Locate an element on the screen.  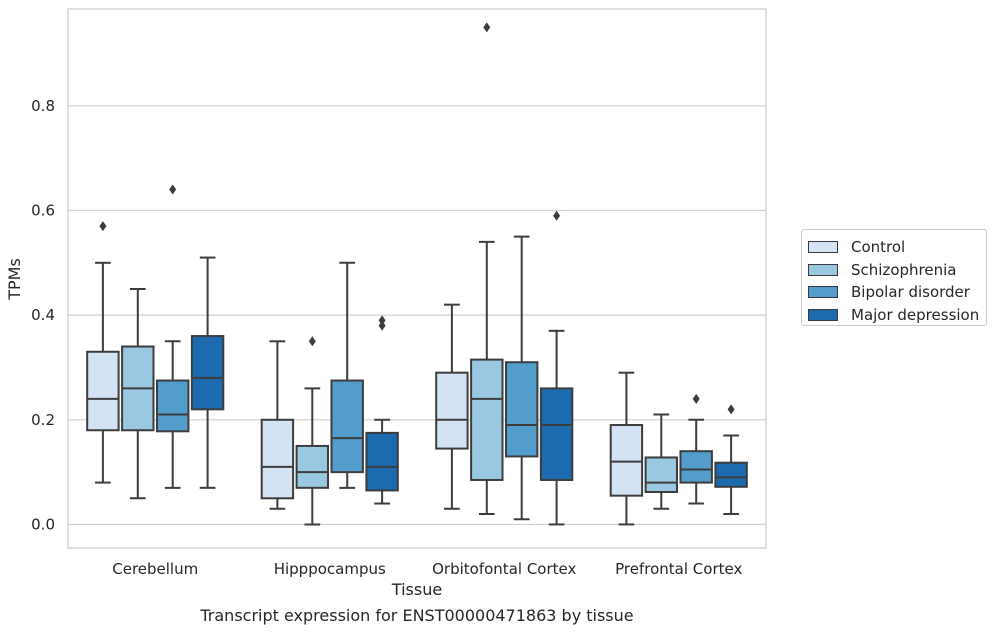
y-tick-label: 0.8 is located at coordinates (43, 106).